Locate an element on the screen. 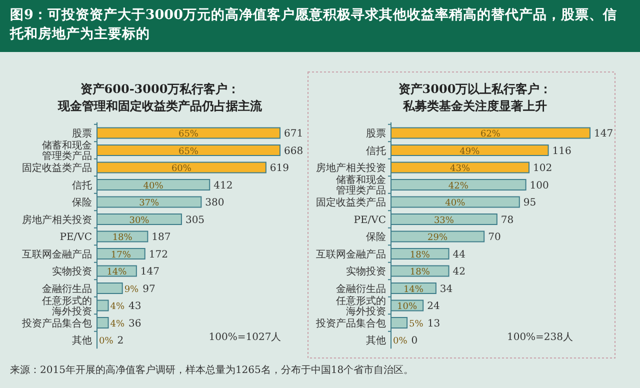  annotation: 43 is located at coordinates (135, 306).